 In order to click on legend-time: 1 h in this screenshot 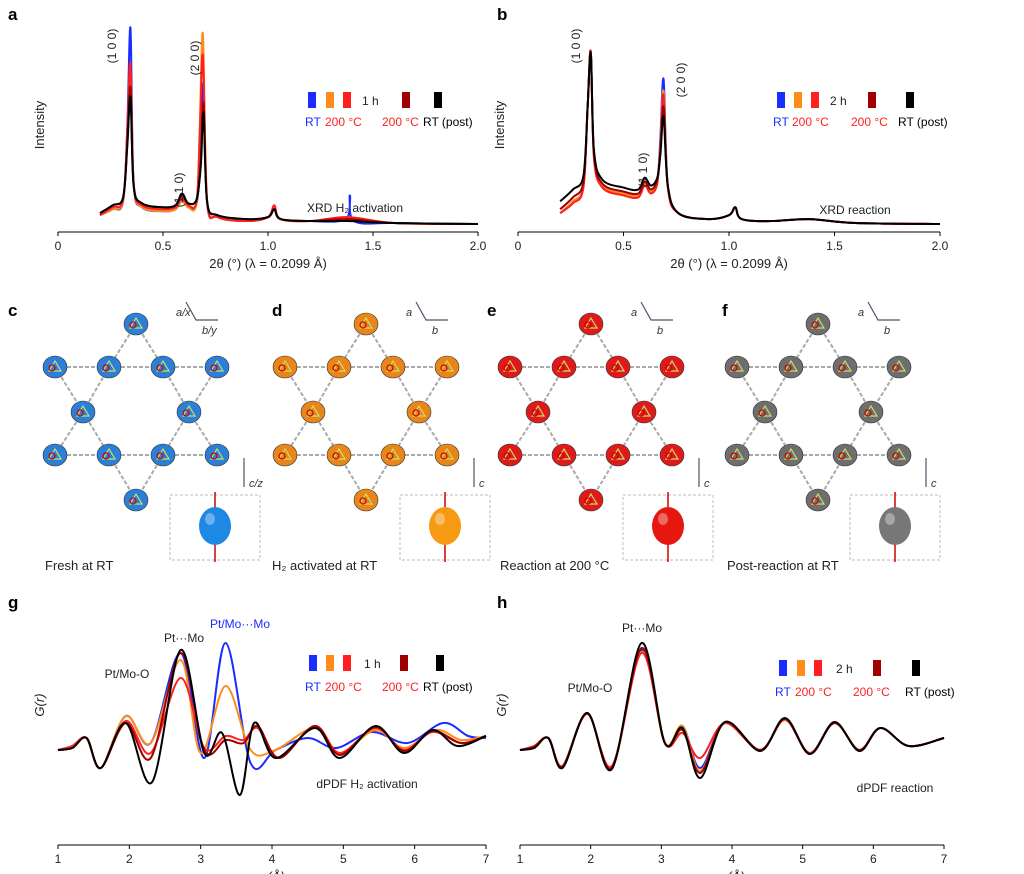, I will do `click(370, 101)`.